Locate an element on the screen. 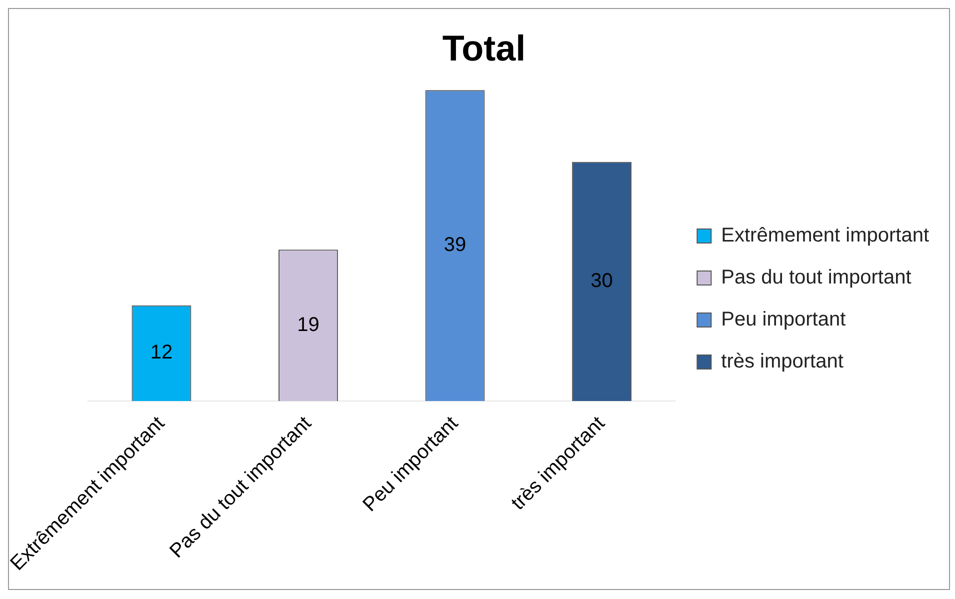 This screenshot has height=599, width=955. legend-label: Peu important is located at coordinates (783, 319).